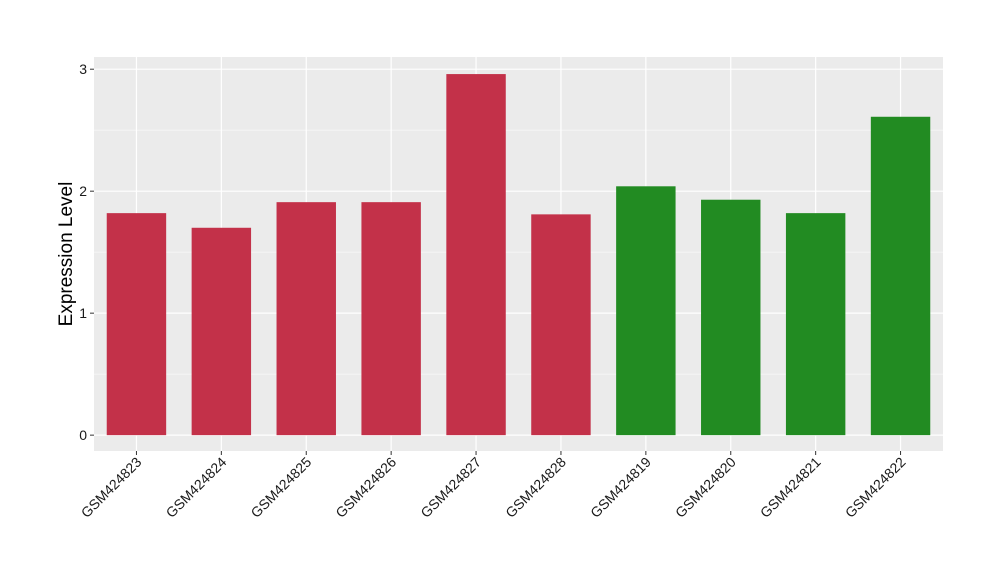 The width and height of the screenshot is (1000, 580). Describe the element at coordinates (900, 276) in the screenshot. I see `bar-GSM424822` at that location.